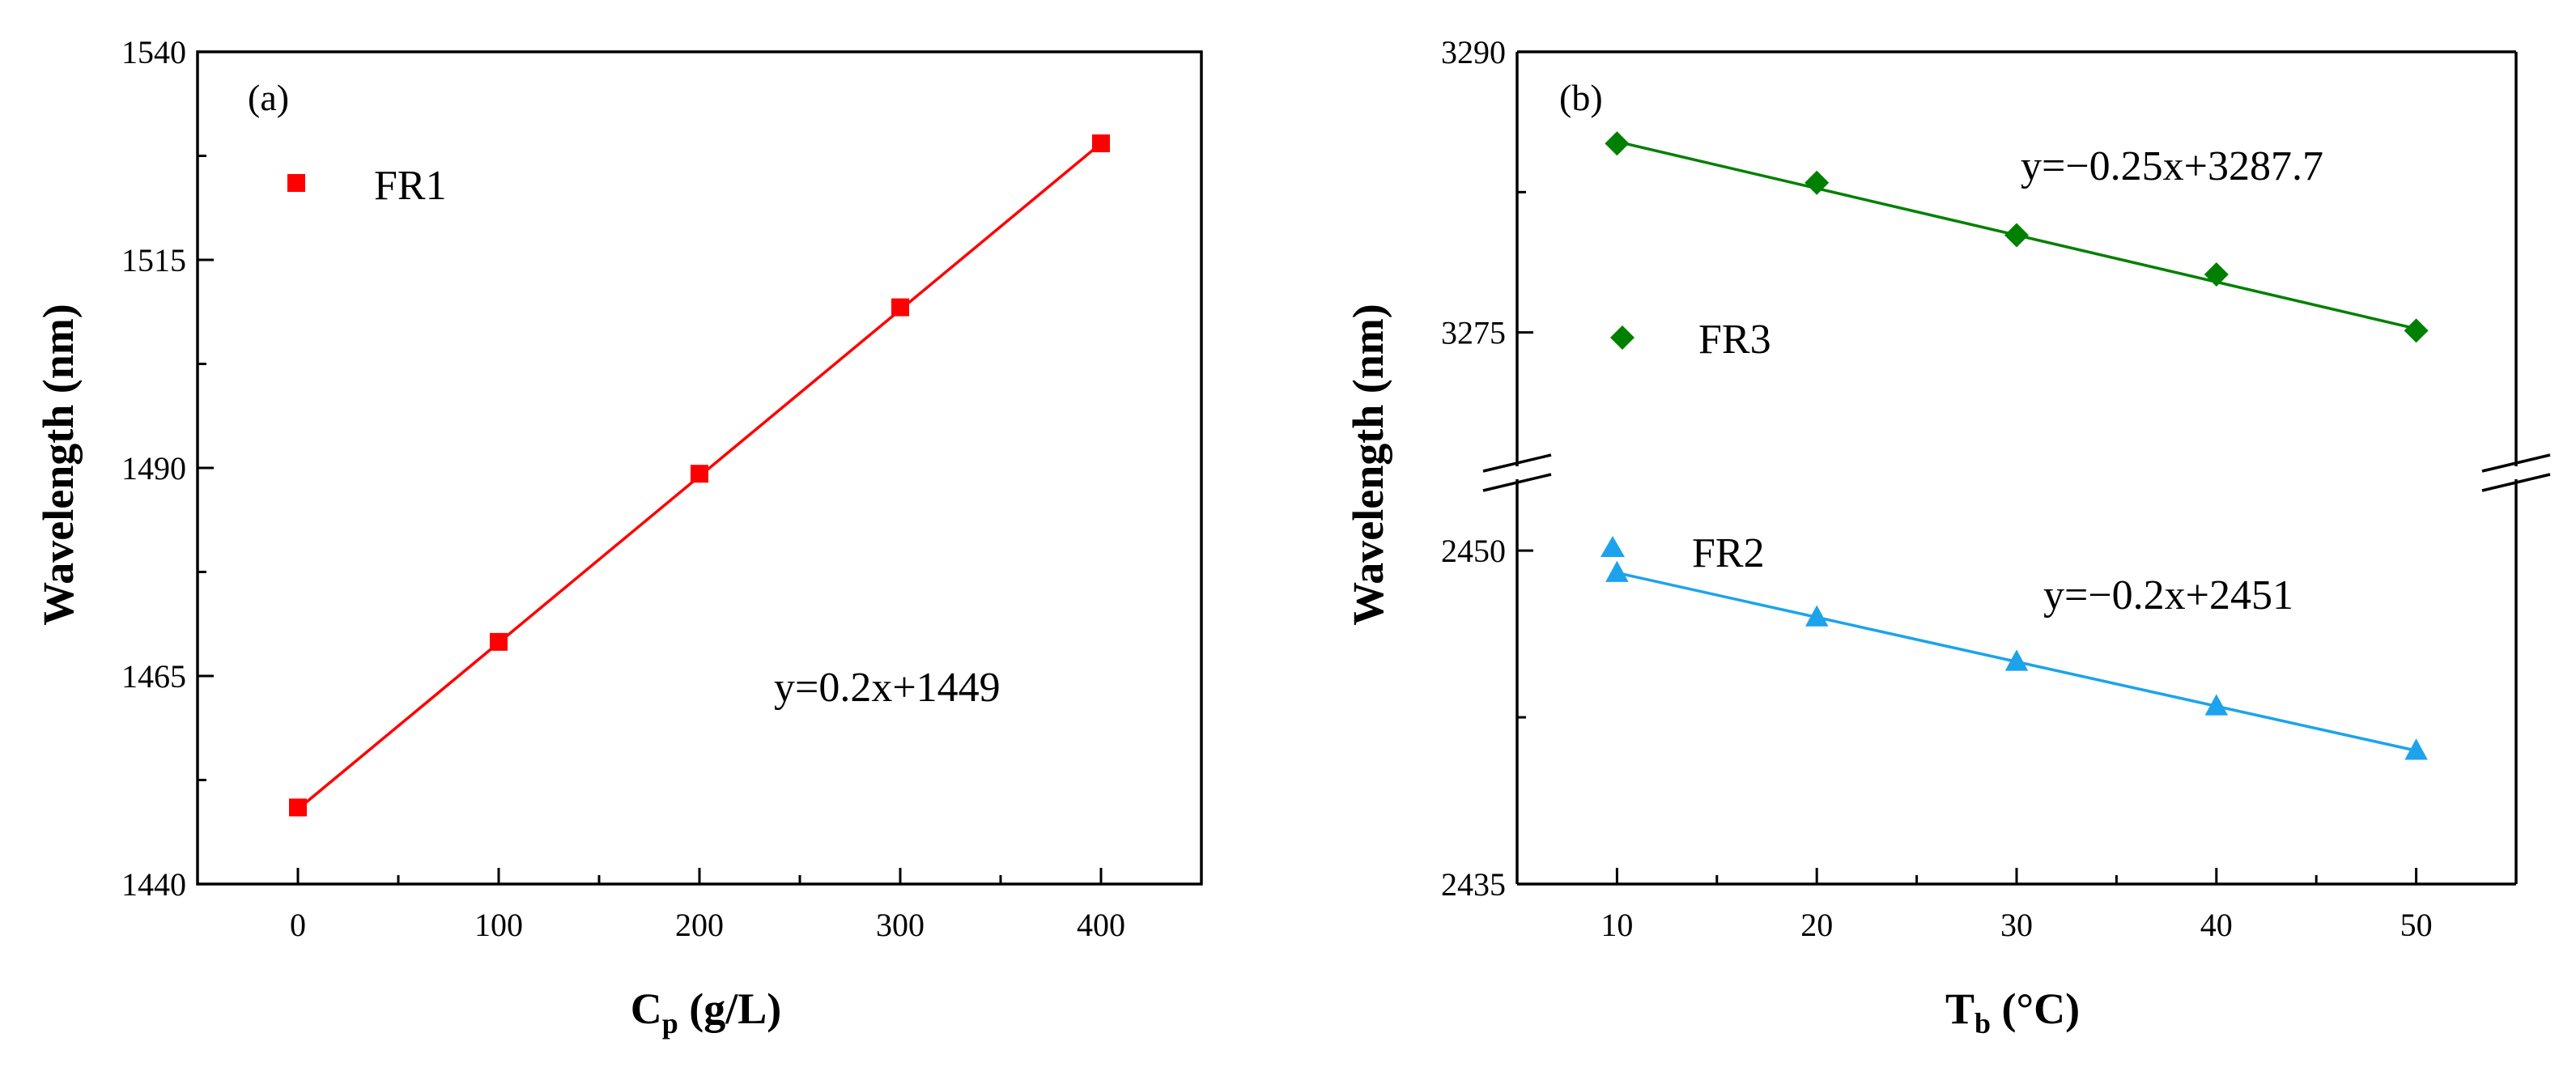 This screenshot has height=1084, width=2576. What do you see at coordinates (153, 468) in the screenshot?
I see `panel-a-y-tick-label: 1490` at bounding box center [153, 468].